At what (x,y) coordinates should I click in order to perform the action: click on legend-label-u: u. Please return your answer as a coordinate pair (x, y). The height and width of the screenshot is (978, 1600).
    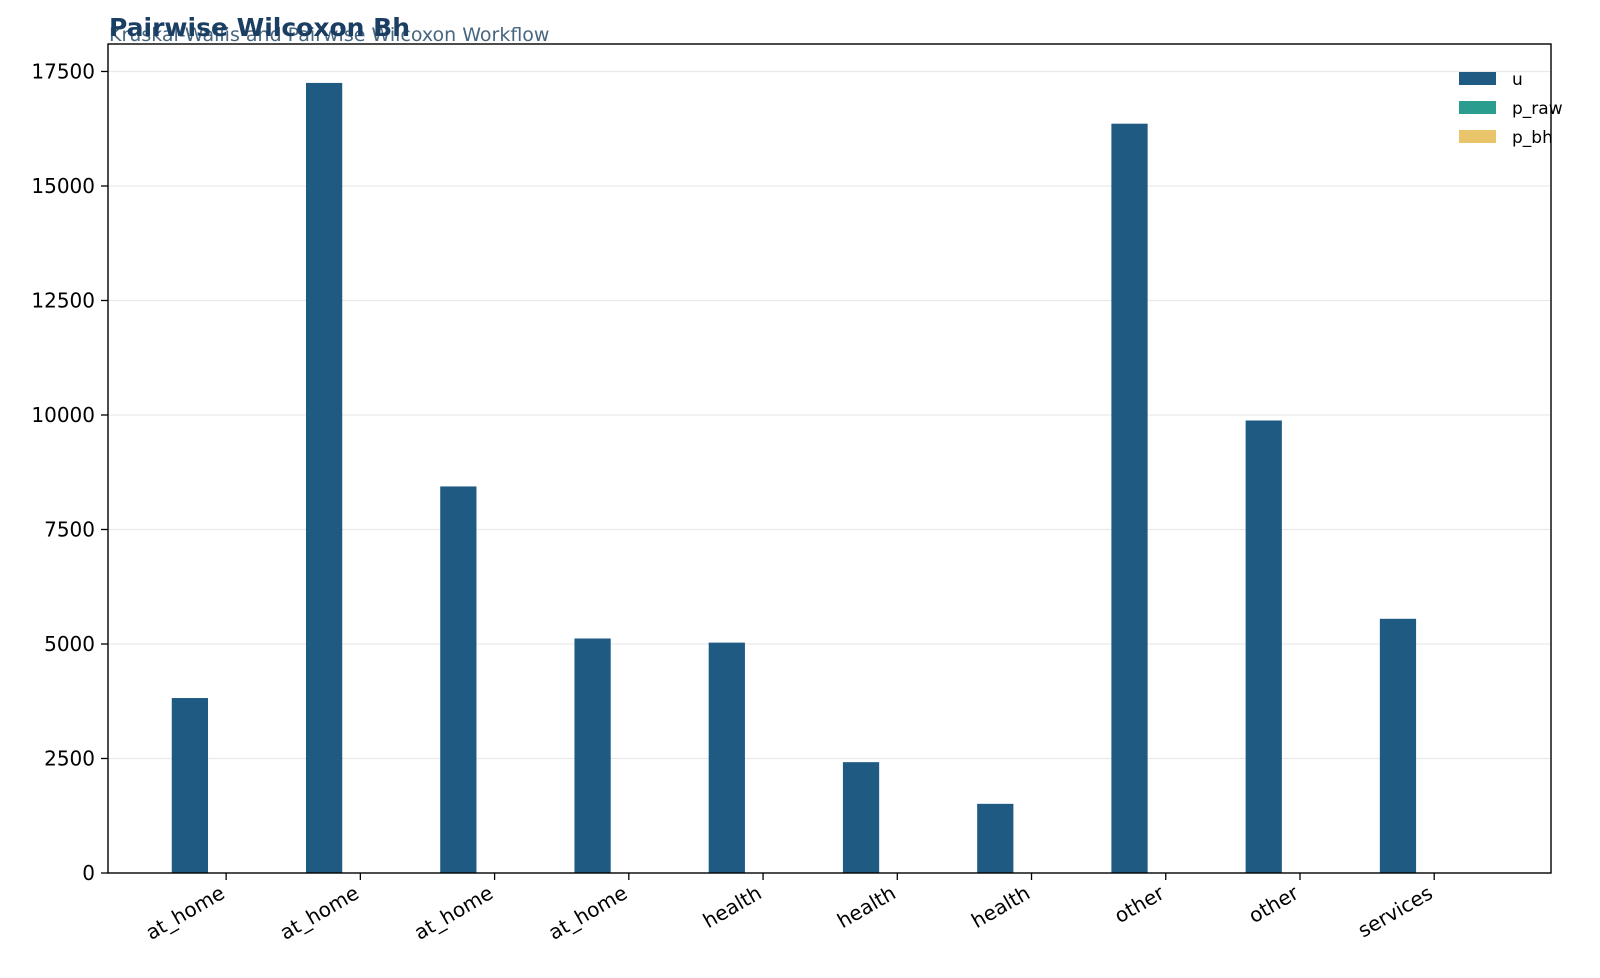
    Looking at the image, I should click on (1517, 80).